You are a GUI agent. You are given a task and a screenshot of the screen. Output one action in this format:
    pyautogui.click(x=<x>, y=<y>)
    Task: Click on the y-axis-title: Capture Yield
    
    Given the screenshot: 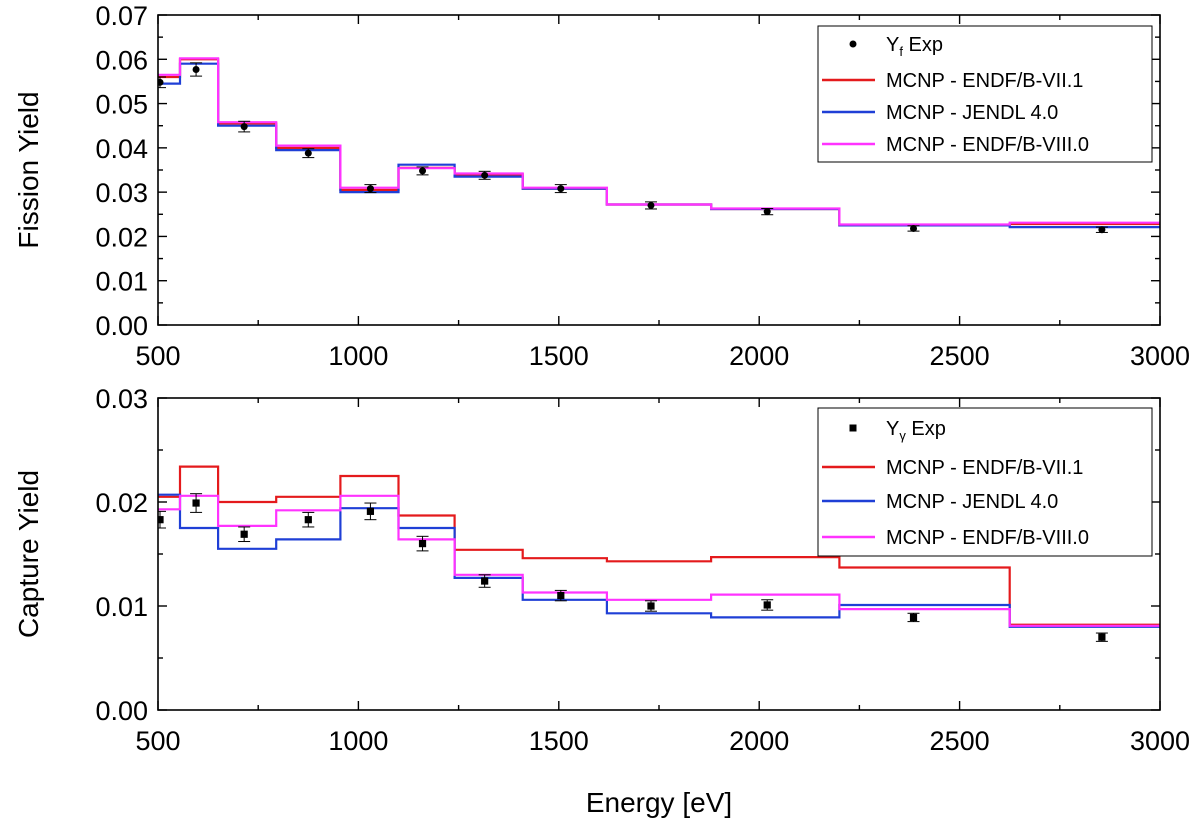 What is the action you would take?
    pyautogui.click(x=28, y=554)
    